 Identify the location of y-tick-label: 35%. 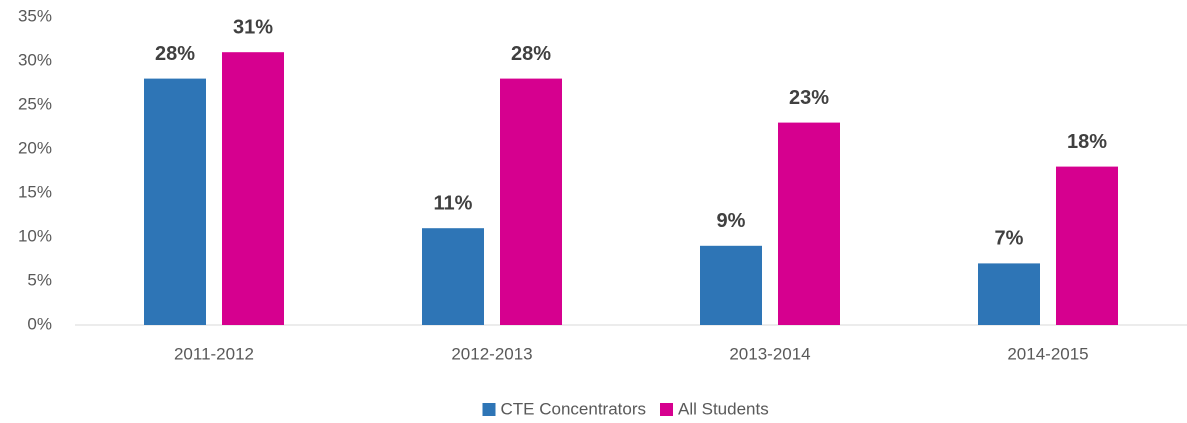
(35, 15).